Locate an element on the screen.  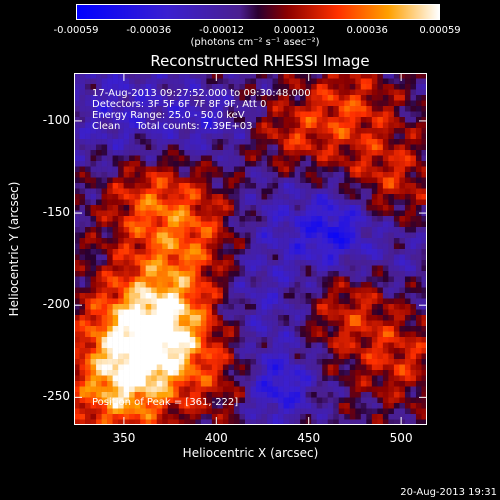
annotation-clean: Clean Total counts: 7.39E+03 is located at coordinates (172, 126).